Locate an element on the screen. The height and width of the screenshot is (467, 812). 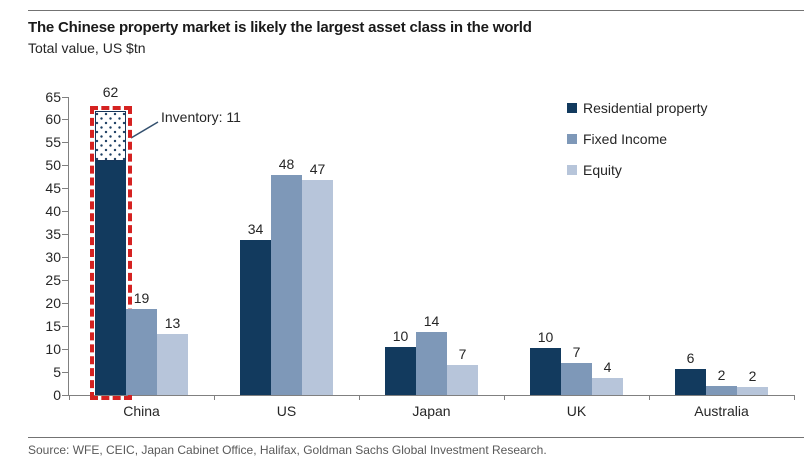
bar-value-label-australia-fixed-income: 2 is located at coordinates (721, 375).